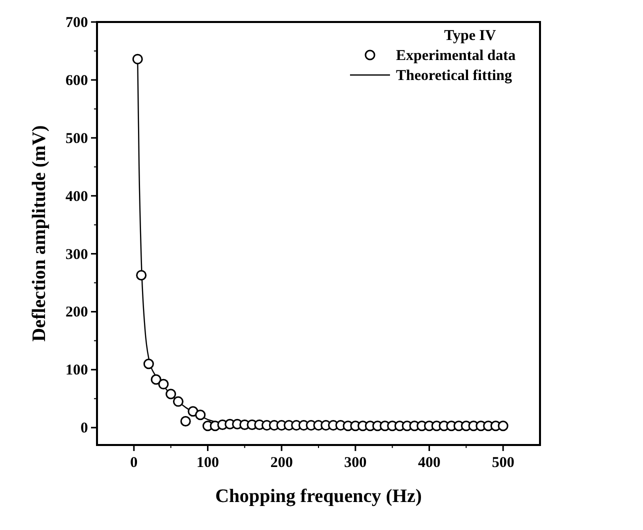 The image size is (643, 530). Describe the element at coordinates (77, 80) in the screenshot. I see `y-tick-label: 600` at that location.